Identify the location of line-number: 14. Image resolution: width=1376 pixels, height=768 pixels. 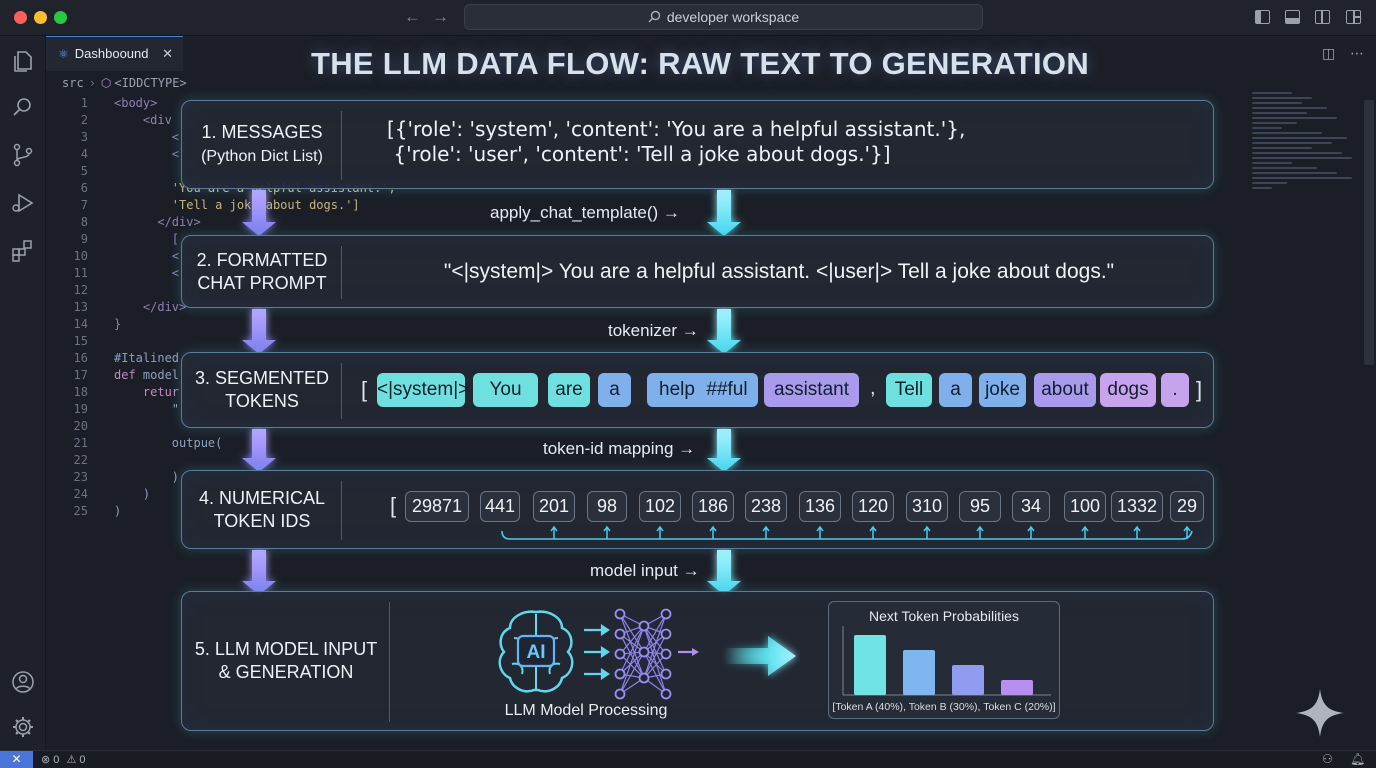
(80, 324).